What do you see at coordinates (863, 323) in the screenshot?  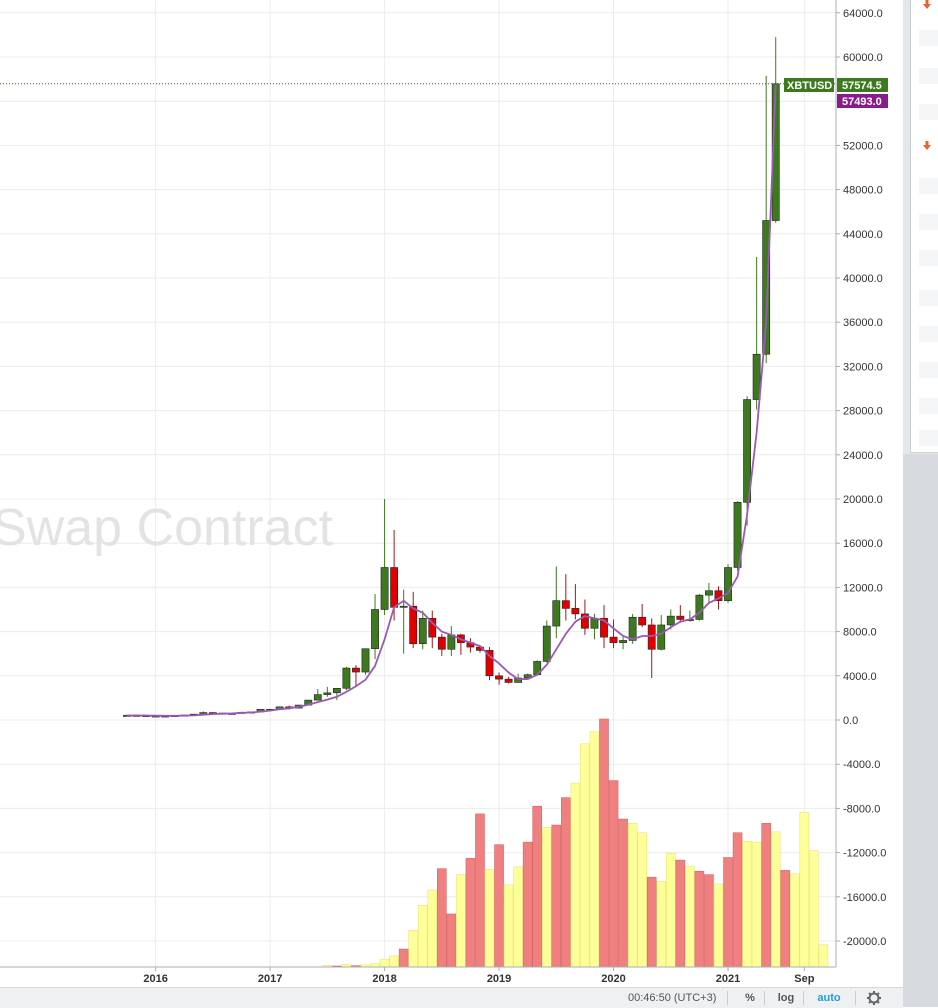 I see `price-tick-label: 36000.0` at bounding box center [863, 323].